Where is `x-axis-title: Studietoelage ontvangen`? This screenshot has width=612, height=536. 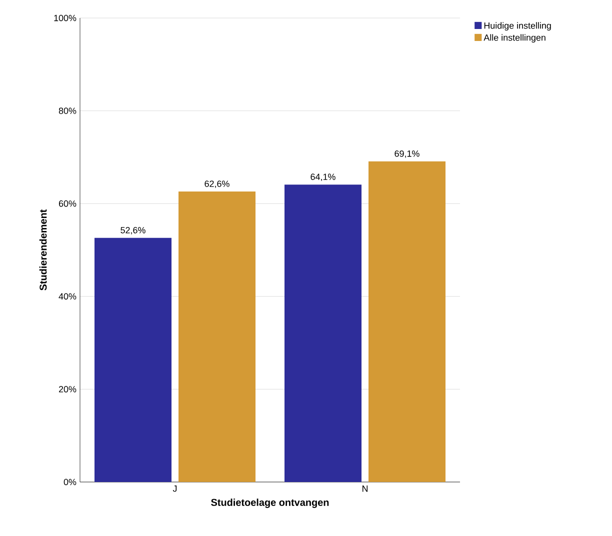
x-axis-title: Studietoelage ontvangen is located at coordinates (270, 503).